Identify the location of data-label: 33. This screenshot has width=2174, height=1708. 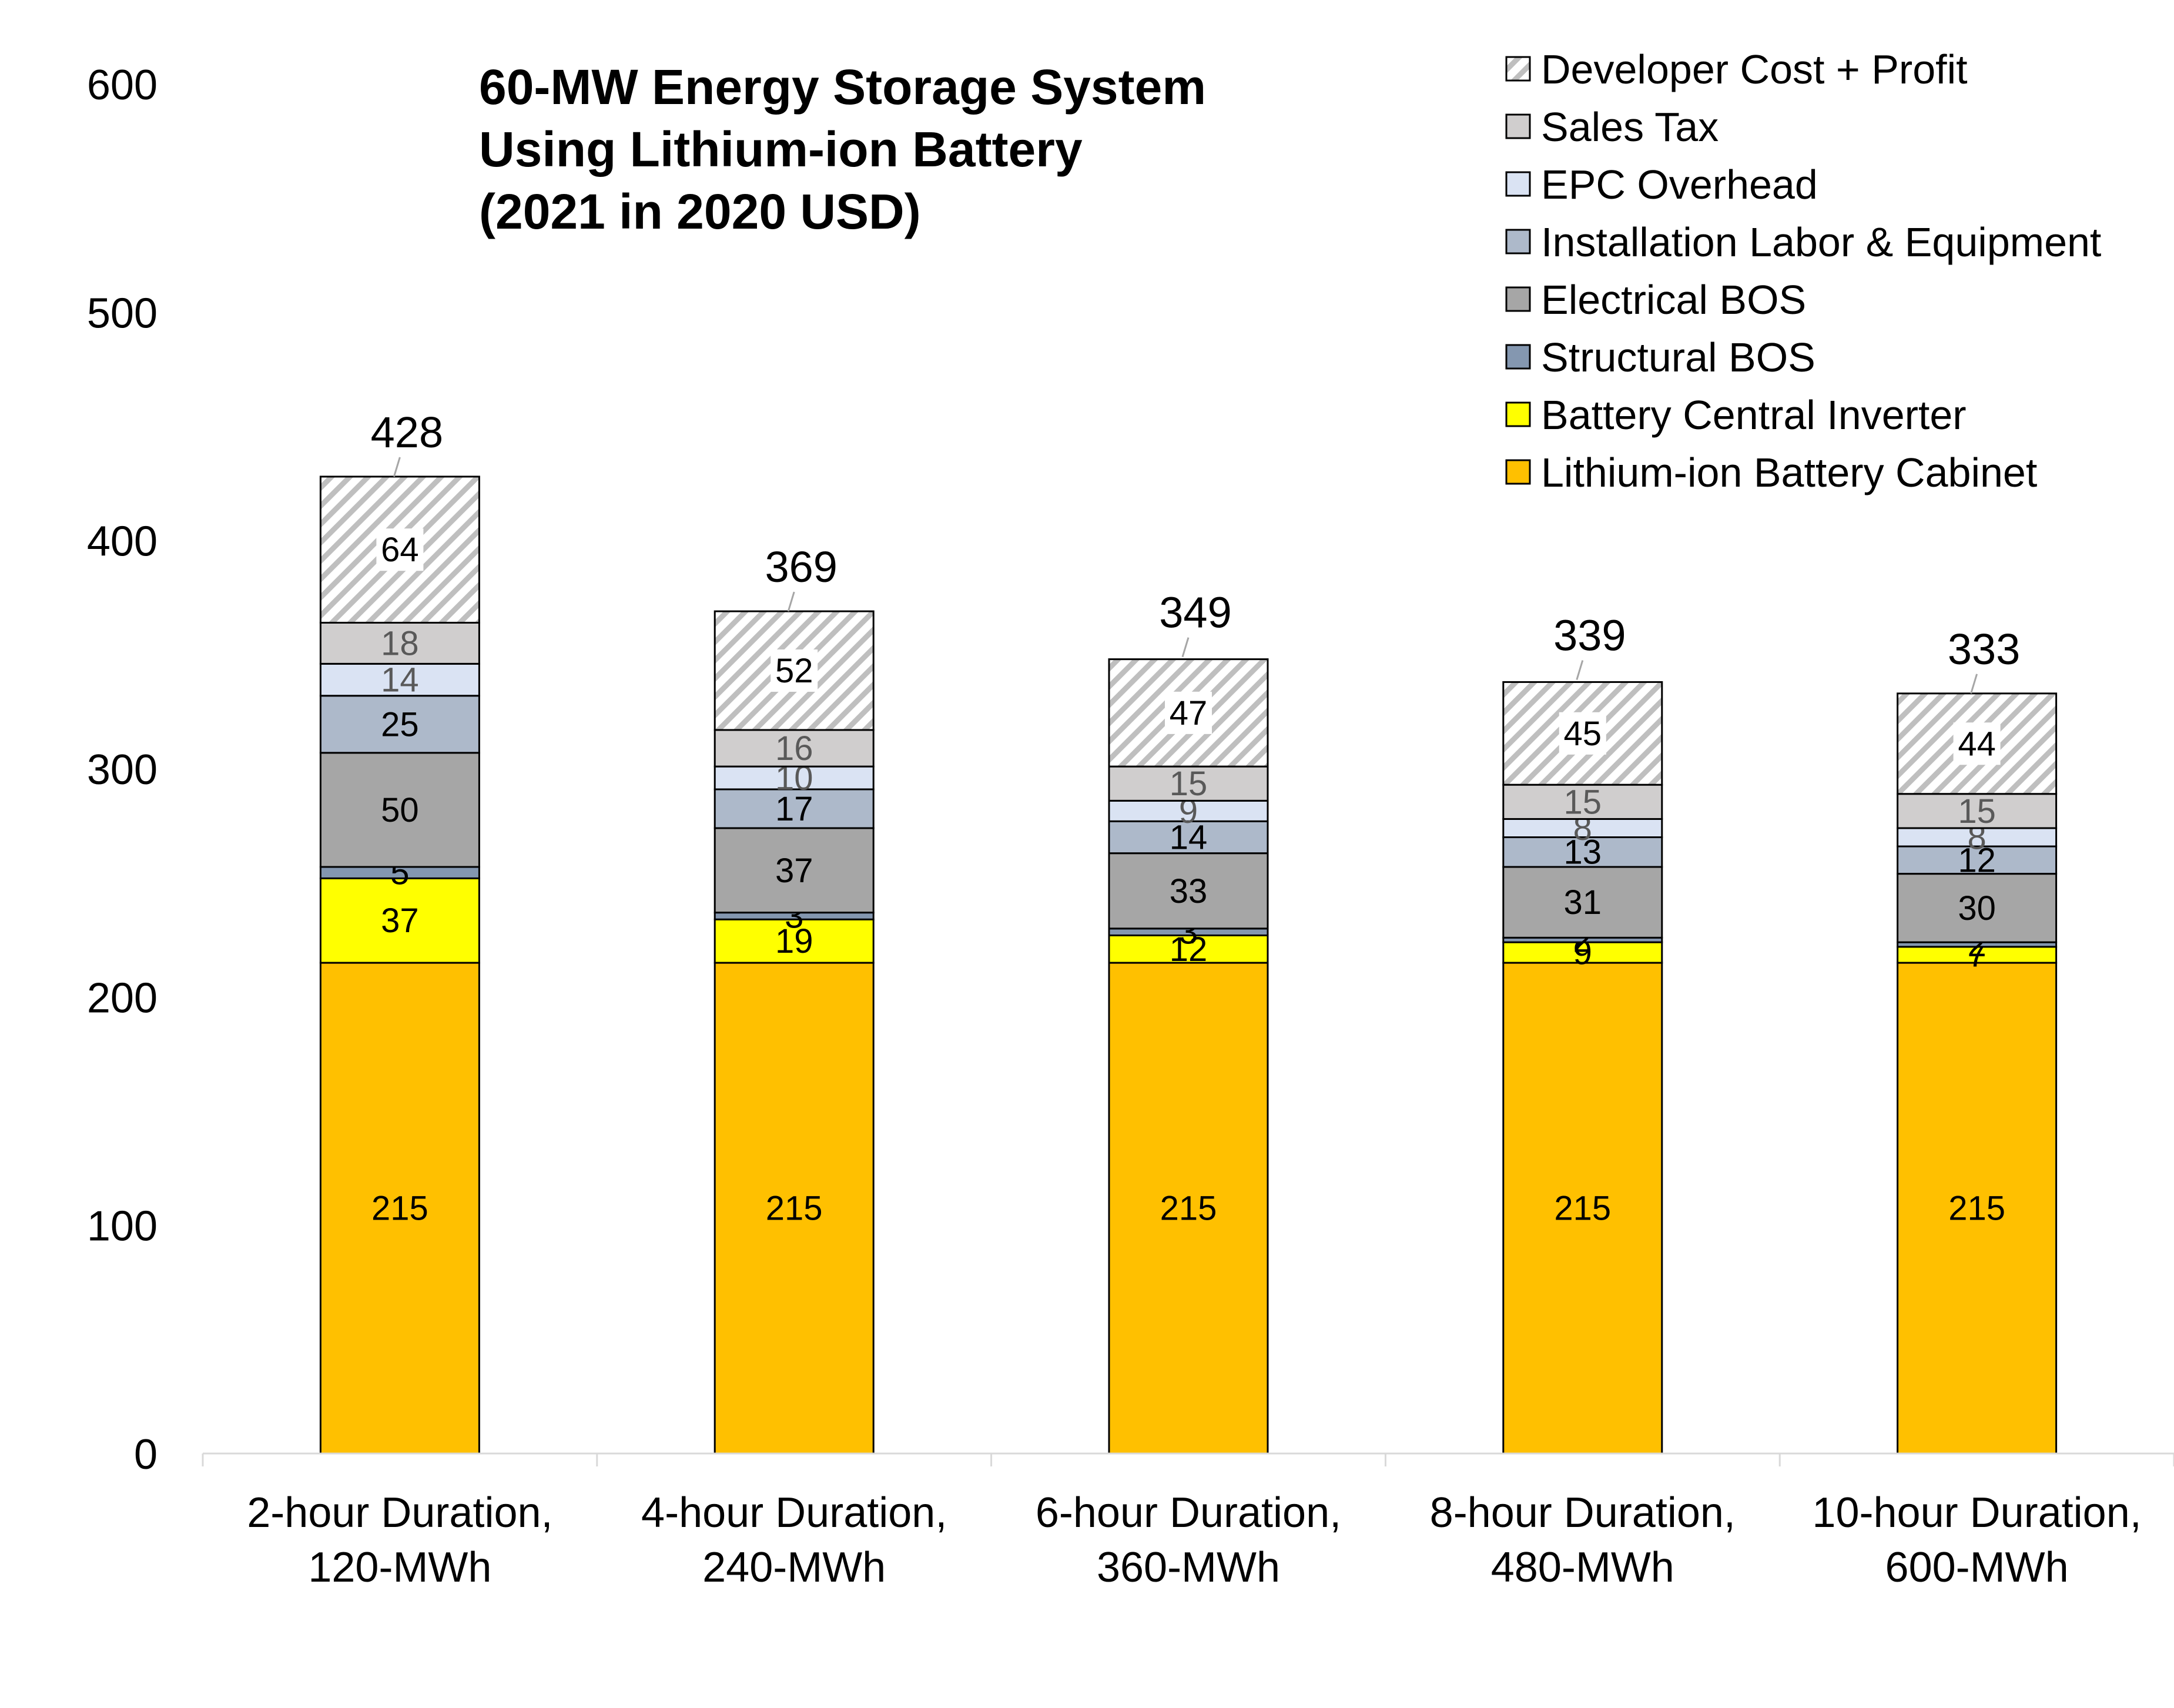
(1189, 891).